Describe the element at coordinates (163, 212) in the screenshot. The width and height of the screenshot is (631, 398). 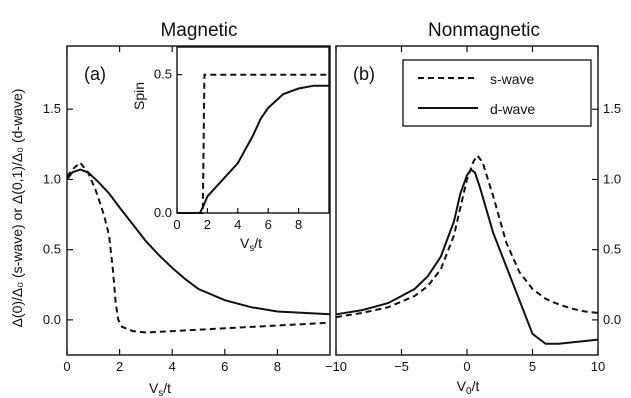
I see `inset-ytick-label: 0.0` at that location.